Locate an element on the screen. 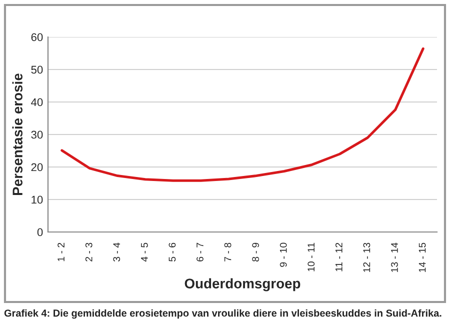 Image resolution: width=450 pixels, height=326 pixels. y-tick-label: 40 is located at coordinates (37, 102).